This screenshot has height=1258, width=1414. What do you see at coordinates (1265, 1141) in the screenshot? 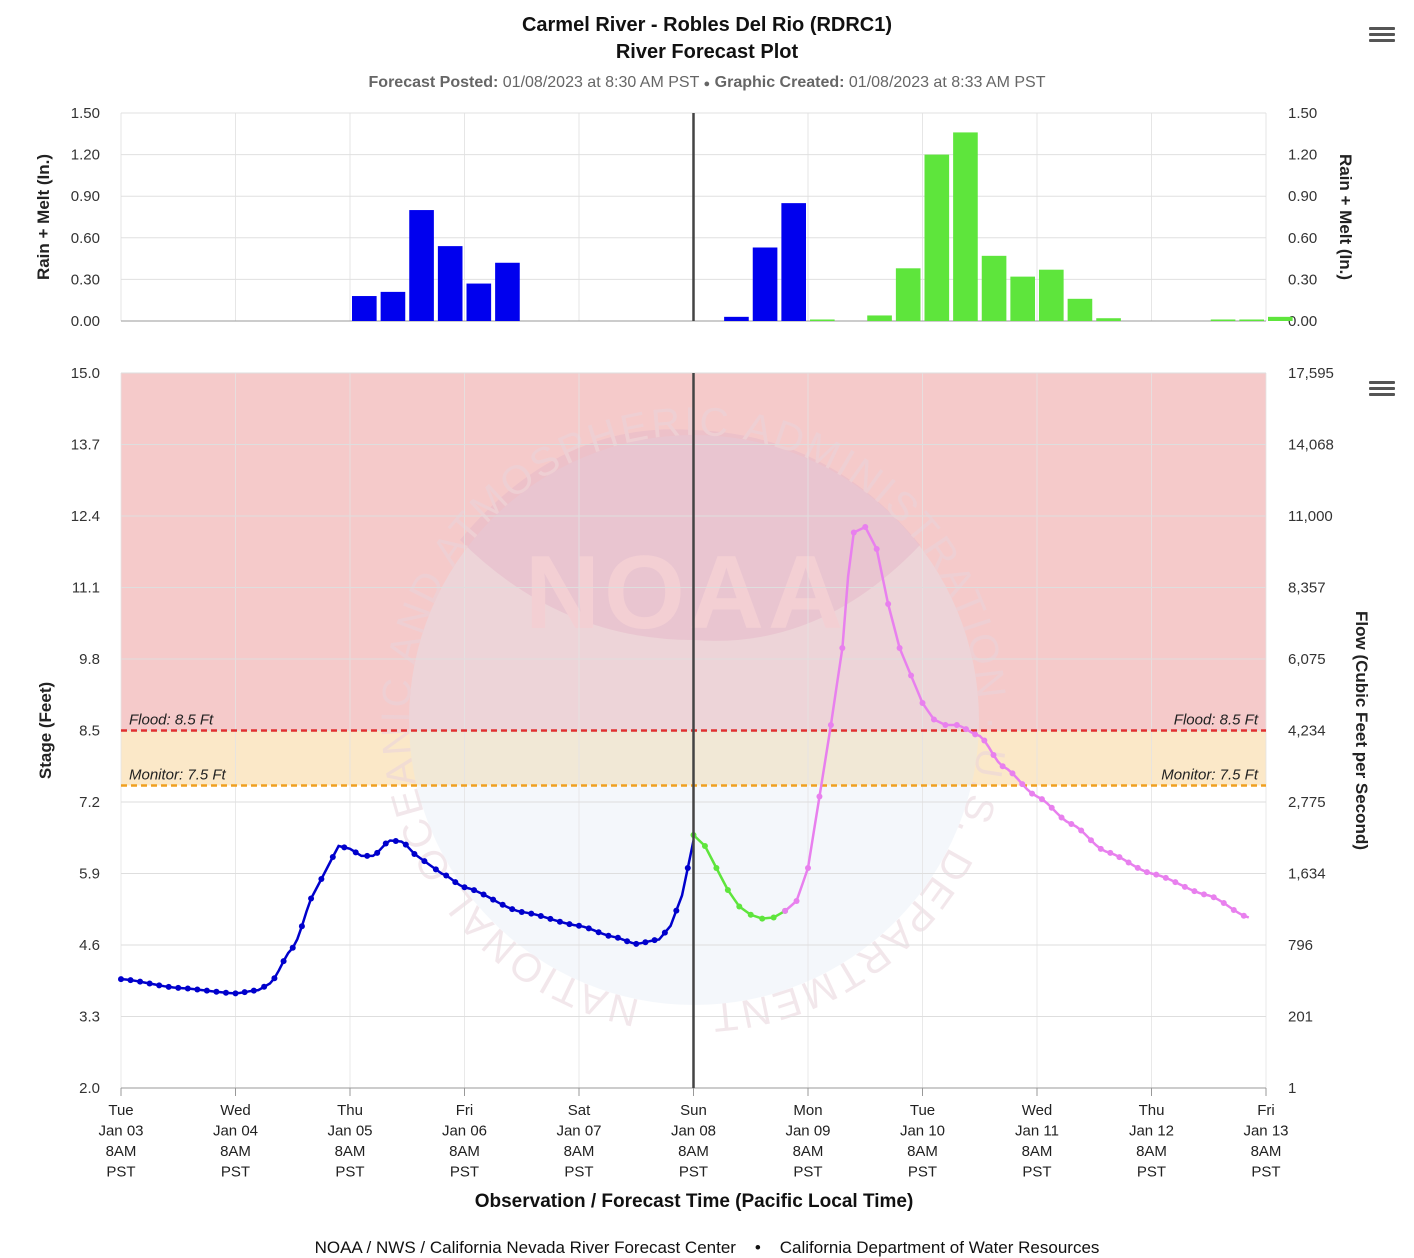
I see `x-tick-label: Fri Jan 13 8AM PST` at bounding box center [1265, 1141].